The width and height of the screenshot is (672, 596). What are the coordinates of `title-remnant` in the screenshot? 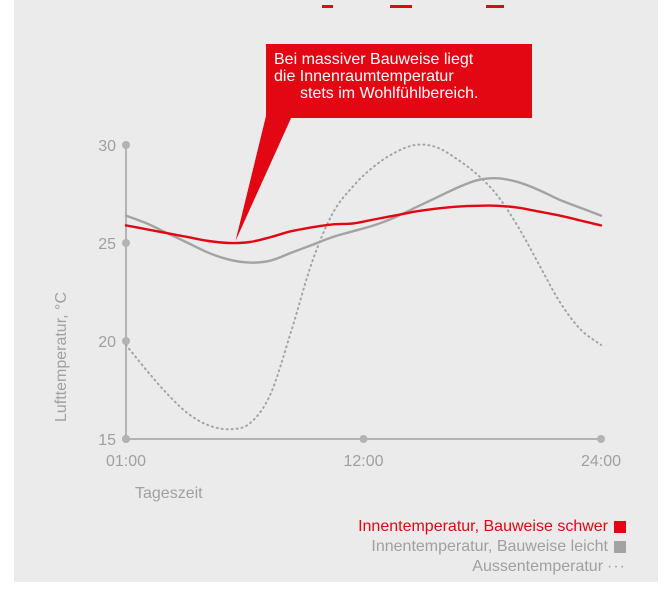 It's located at (336, 4).